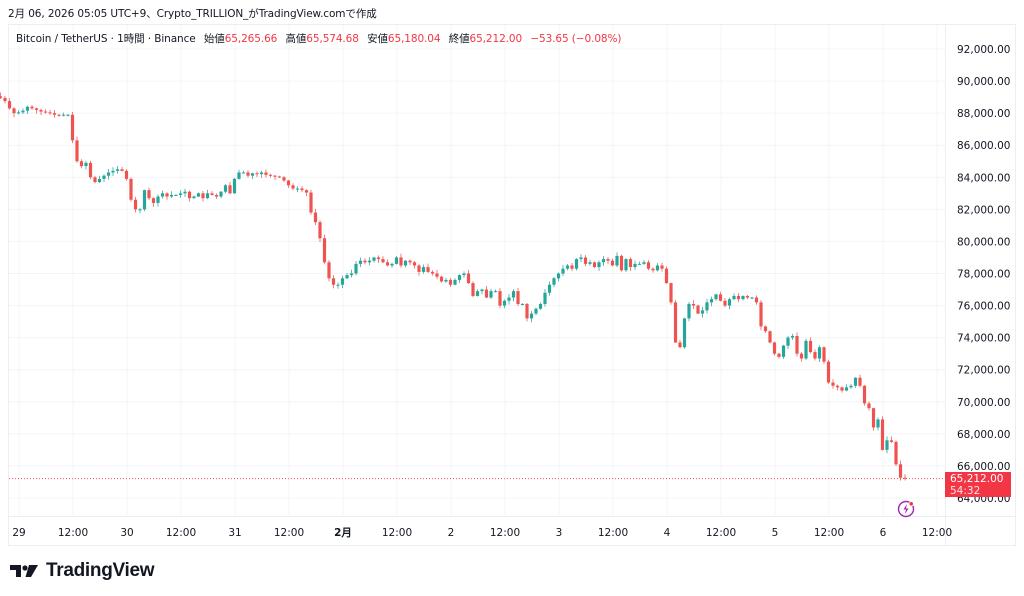 Image resolution: width=1024 pixels, height=596 pixels. Describe the element at coordinates (82, 571) in the screenshot. I see `tradingview-logo: TradingView` at that location.